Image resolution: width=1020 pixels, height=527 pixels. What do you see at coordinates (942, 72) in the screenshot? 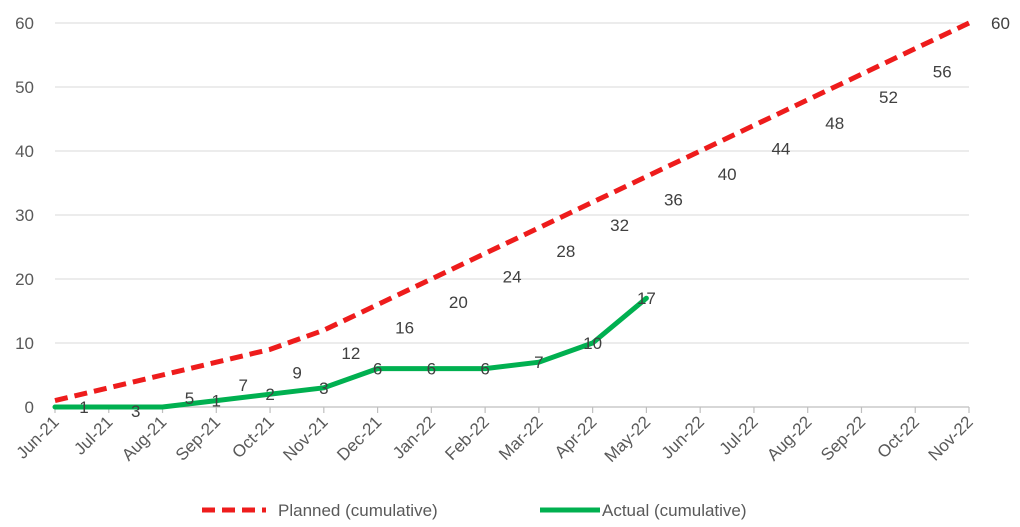
I see `planned-data-label: 56` at bounding box center [942, 72].